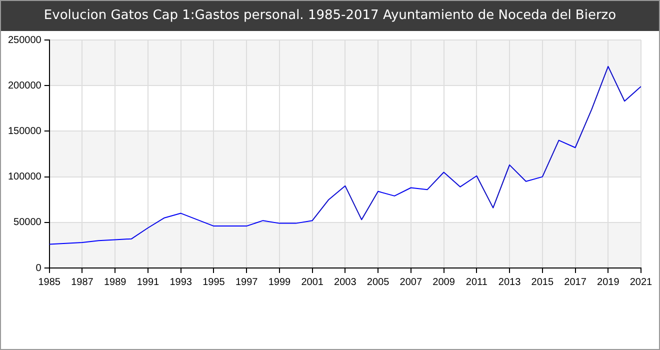 The width and height of the screenshot is (660, 350). Describe the element at coordinates (246, 282) in the screenshot. I see `x-tick-label: 1997` at that location.